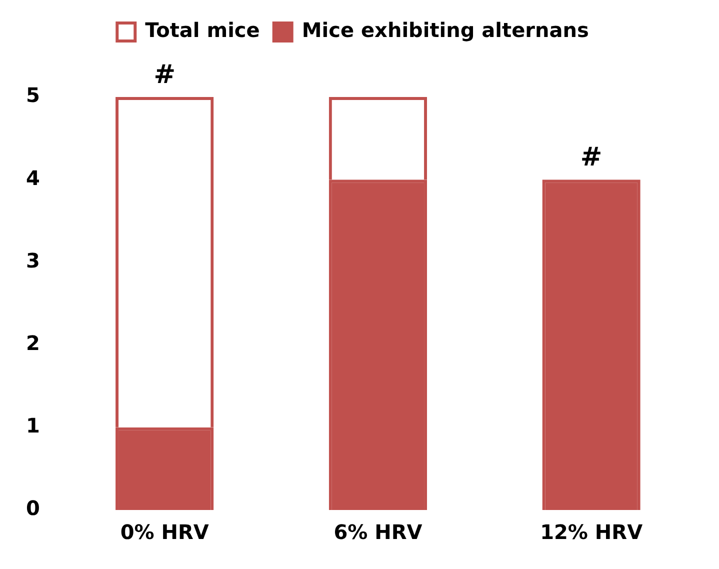 The image size is (719, 569). I want to click on x-tick-label: 0% HRV, so click(165, 532).